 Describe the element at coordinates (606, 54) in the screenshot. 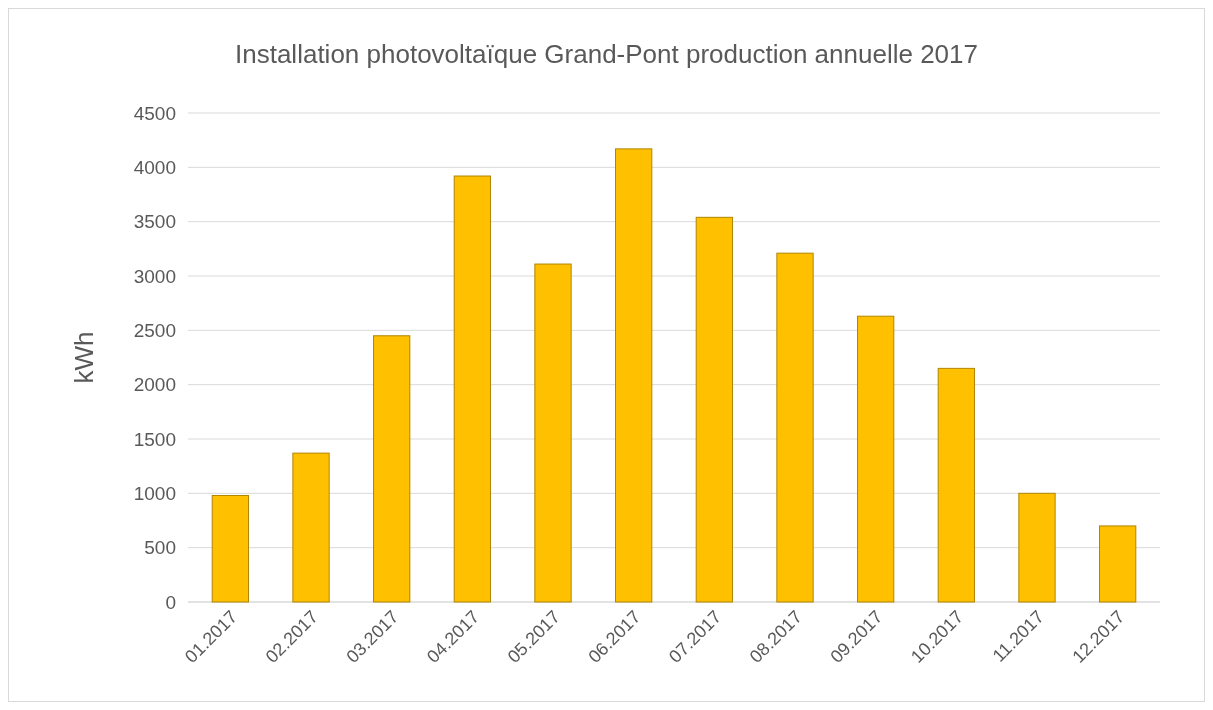

I see `chart-title: Installation photovoltaïque Grand-Pont production annuelle 2017` at that location.